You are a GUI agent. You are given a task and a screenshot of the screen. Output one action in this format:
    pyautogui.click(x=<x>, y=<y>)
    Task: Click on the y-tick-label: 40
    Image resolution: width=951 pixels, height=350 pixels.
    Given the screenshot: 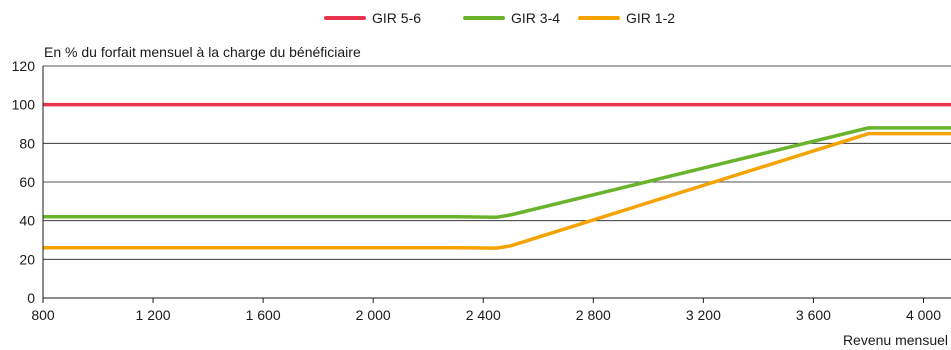 What is the action you would take?
    pyautogui.click(x=27, y=221)
    